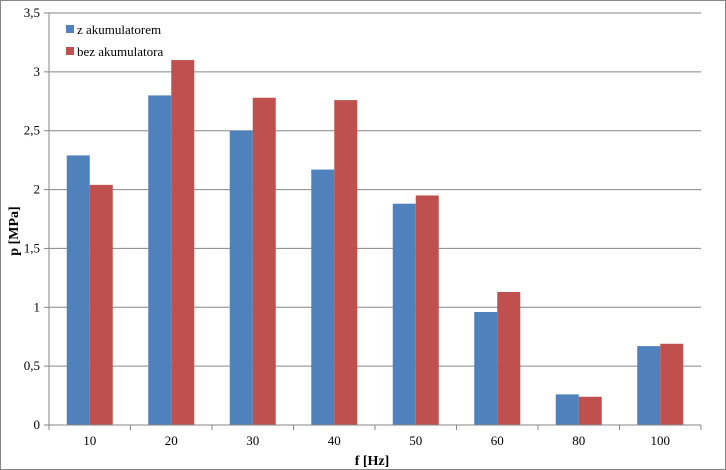 The image size is (726, 470). I want to click on x-tick-label: 100, so click(661, 440).